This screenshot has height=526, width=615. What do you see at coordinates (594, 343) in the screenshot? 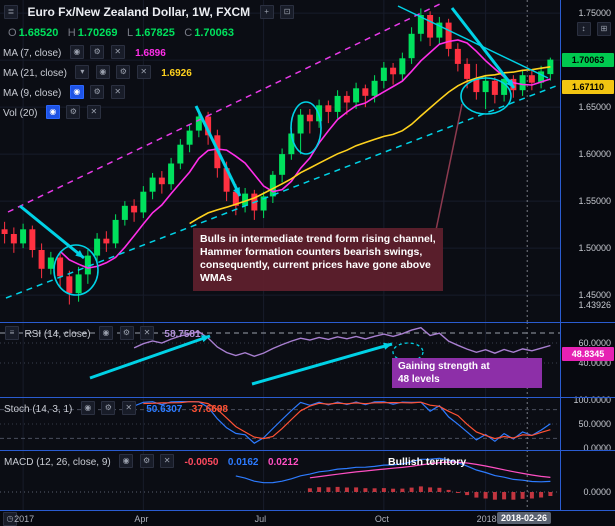
I see `rsi-tick: 60.0000` at bounding box center [594, 343].